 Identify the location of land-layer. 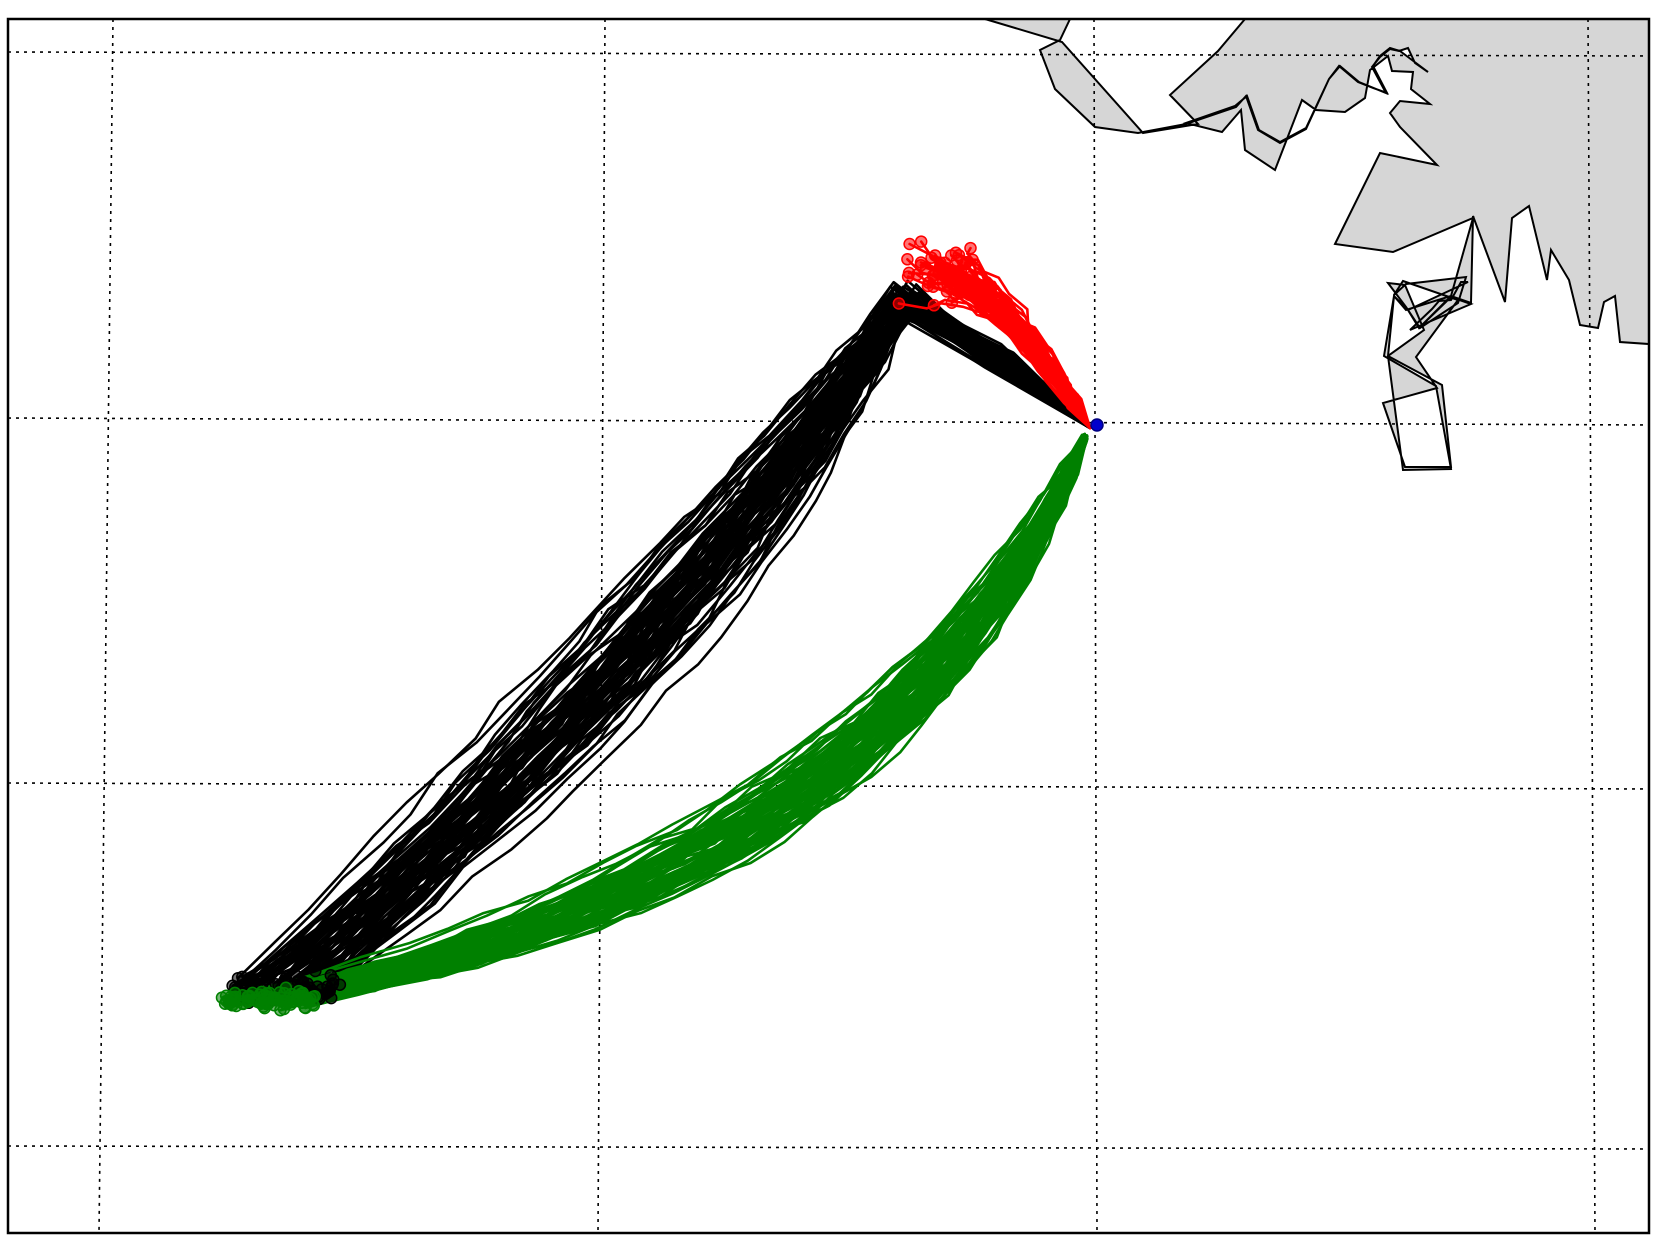
(1317, 245).